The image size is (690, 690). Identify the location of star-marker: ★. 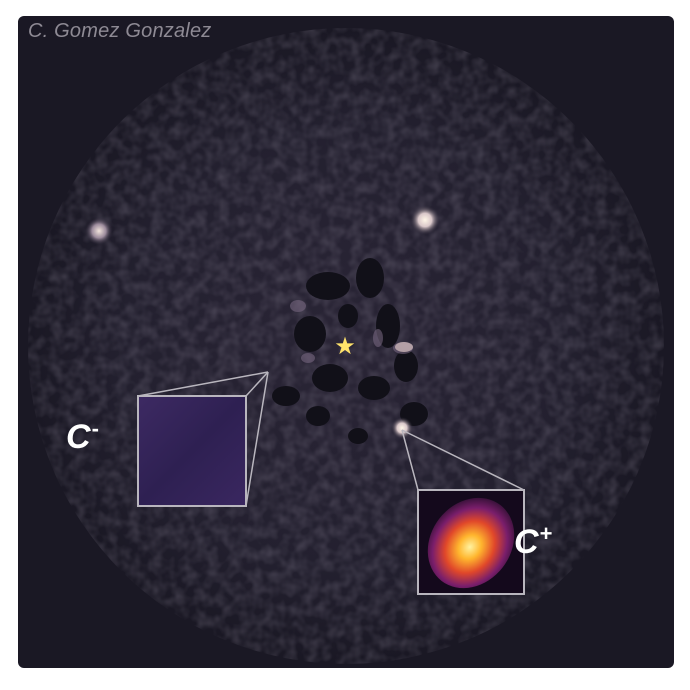
(345, 346).